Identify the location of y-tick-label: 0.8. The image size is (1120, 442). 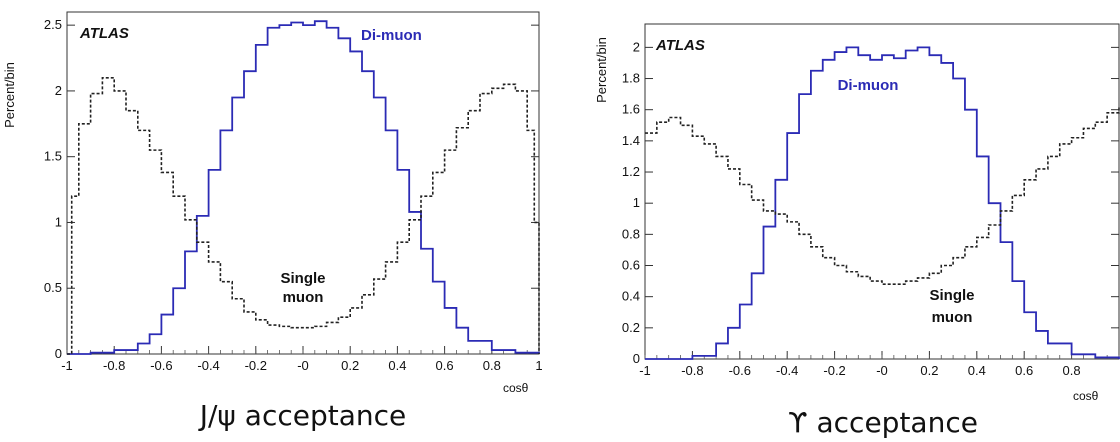
(631, 233).